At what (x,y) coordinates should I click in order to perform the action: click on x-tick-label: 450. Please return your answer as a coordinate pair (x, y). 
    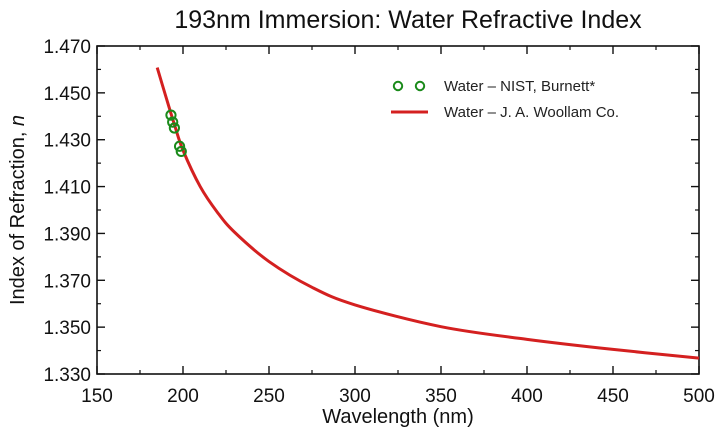
    Looking at the image, I should click on (613, 396).